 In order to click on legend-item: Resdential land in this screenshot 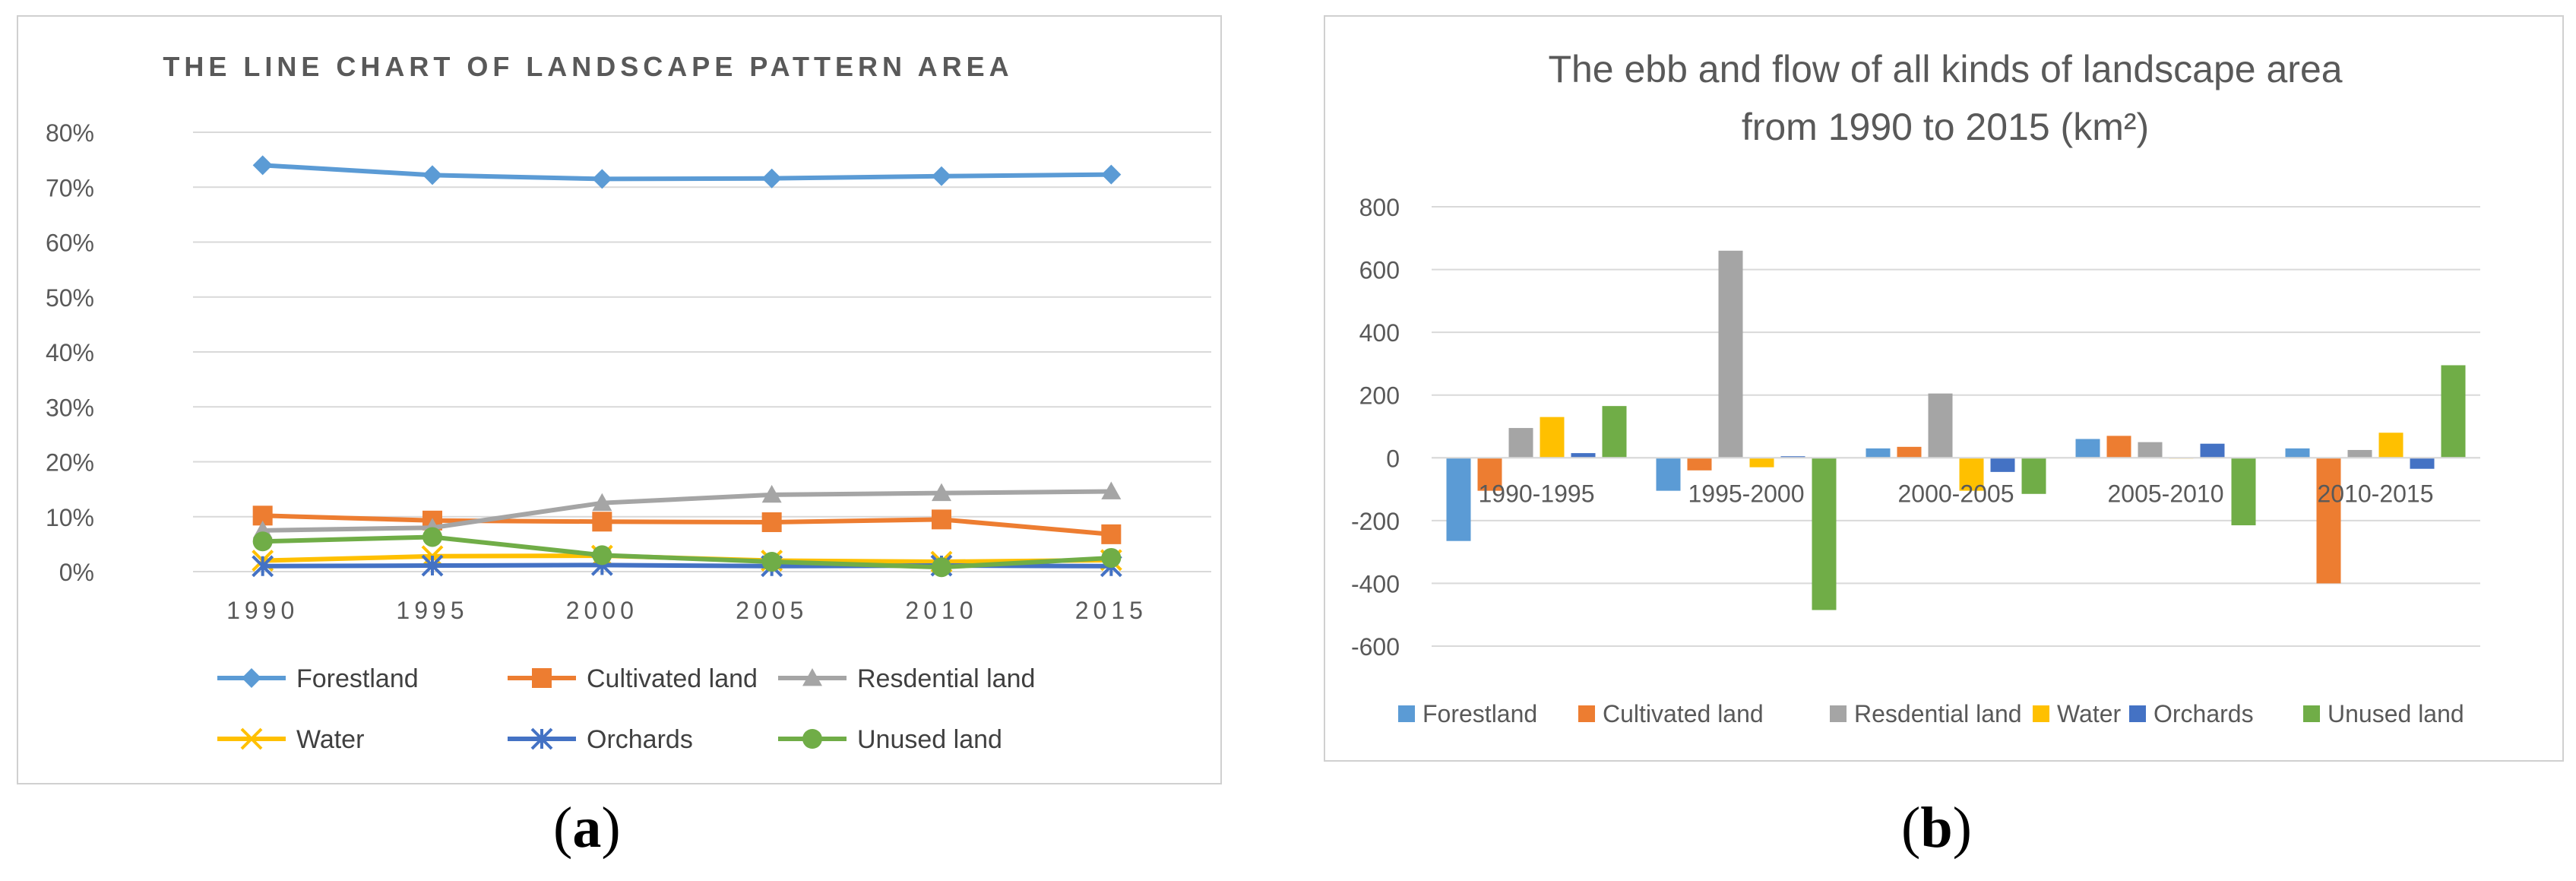, I will do `click(907, 678)`.